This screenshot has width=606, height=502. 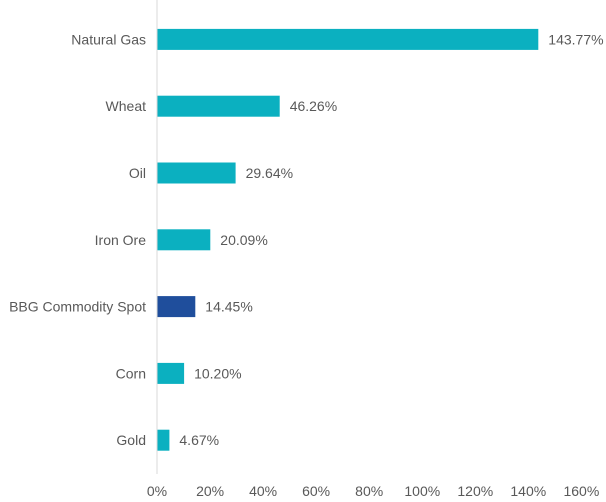 I want to click on data-label: 29.64%, so click(x=269, y=173).